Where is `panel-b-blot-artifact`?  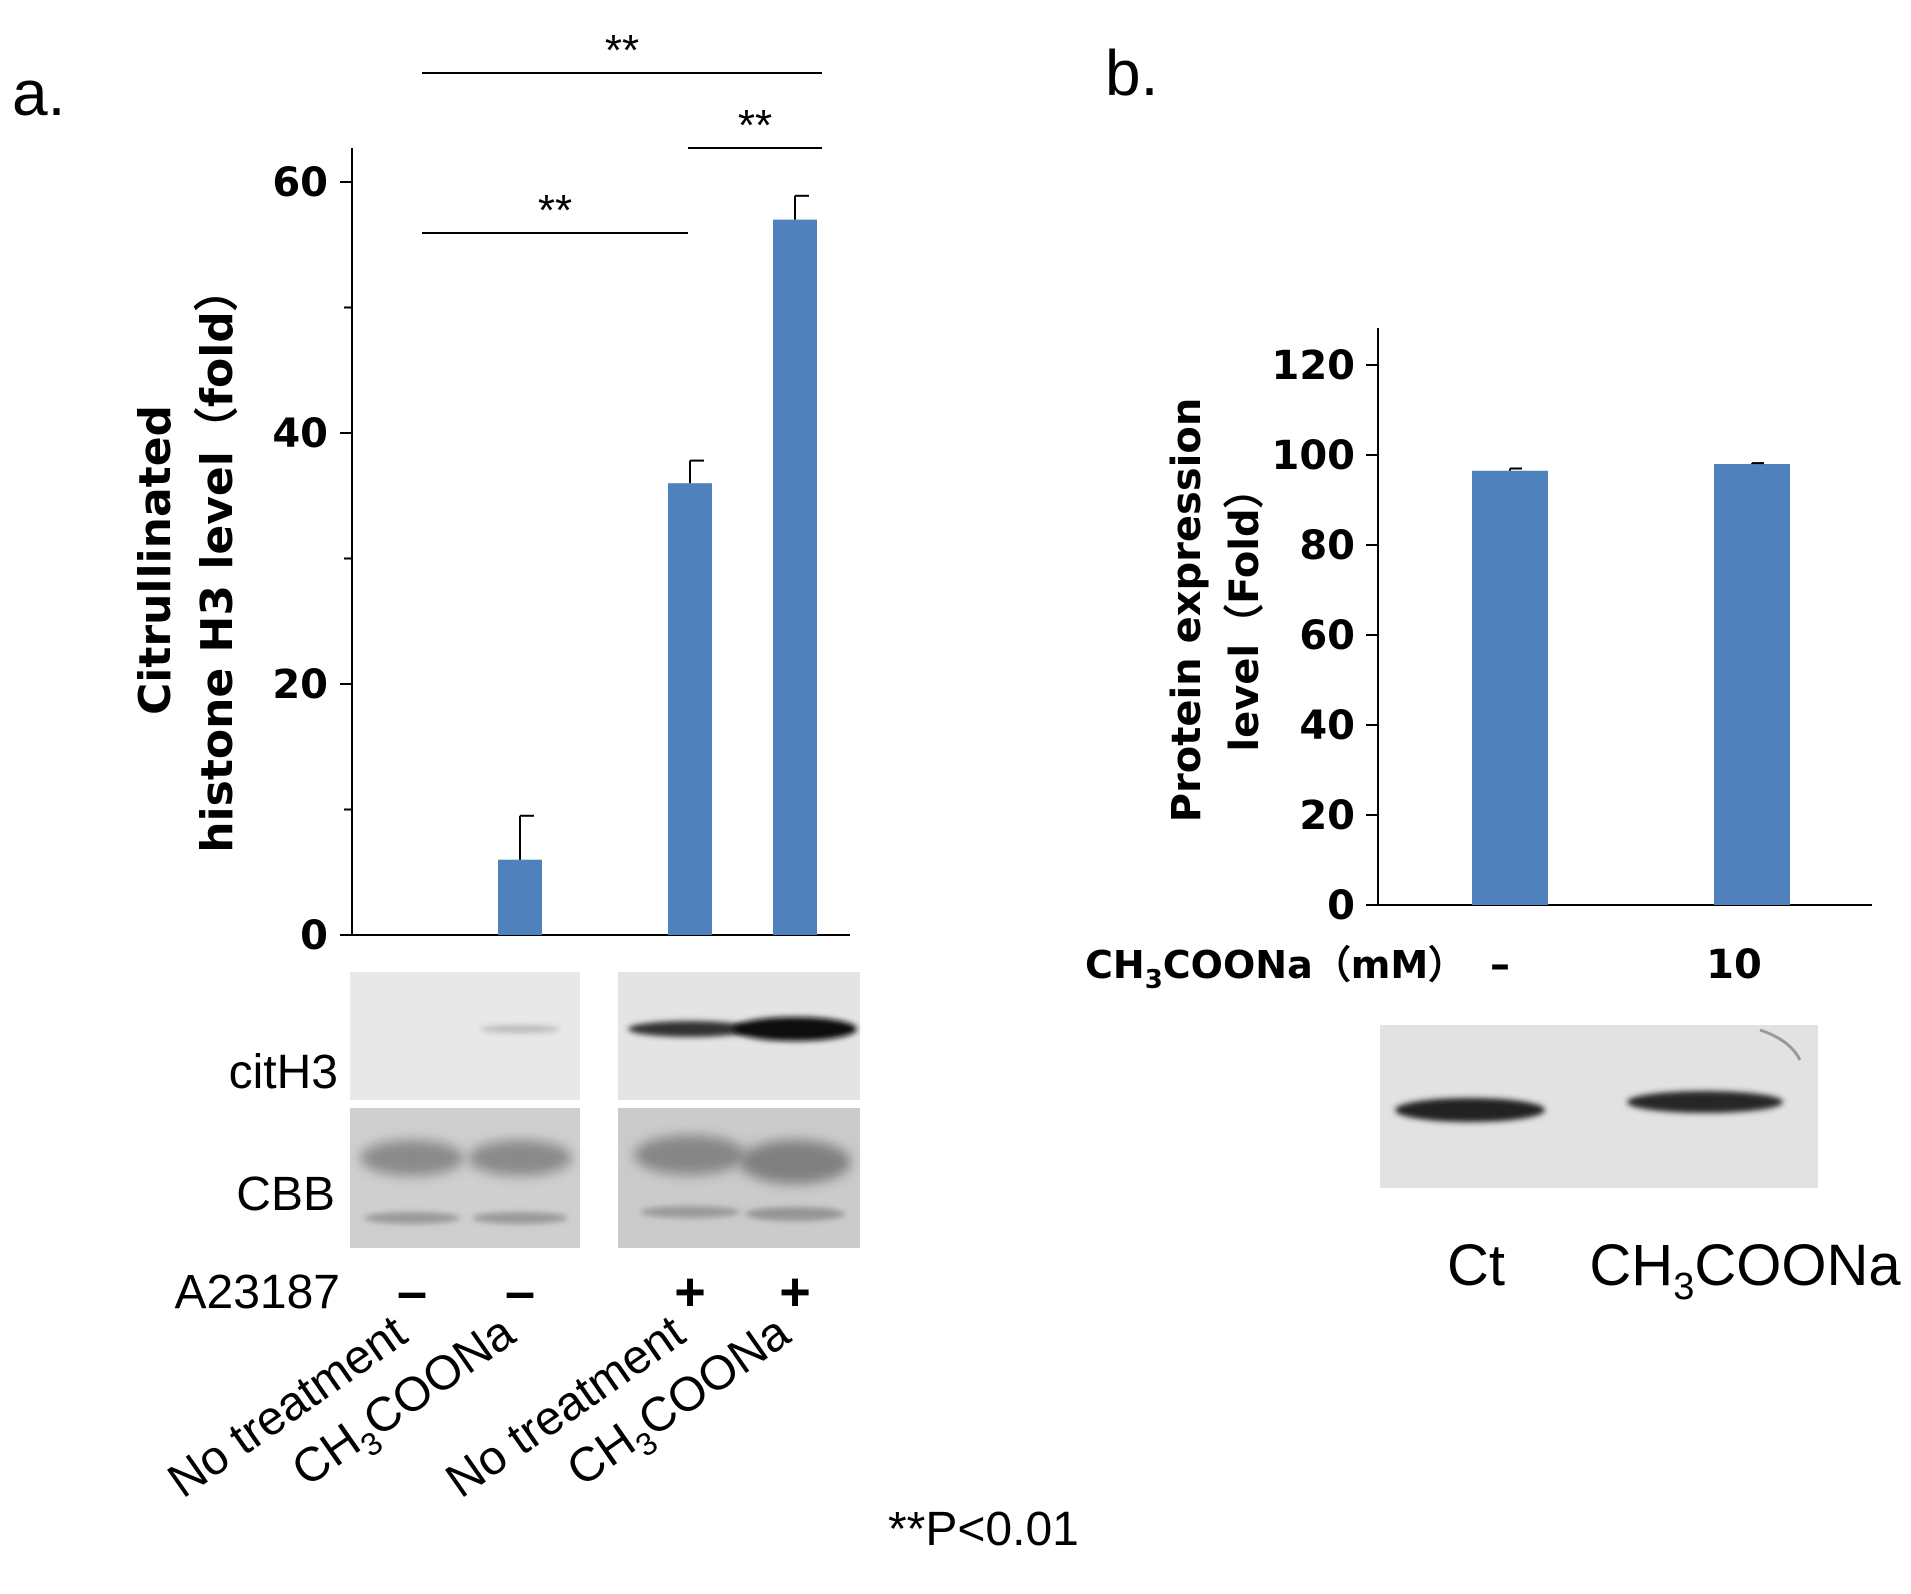 panel-b-blot-artifact is located at coordinates (1780, 1044).